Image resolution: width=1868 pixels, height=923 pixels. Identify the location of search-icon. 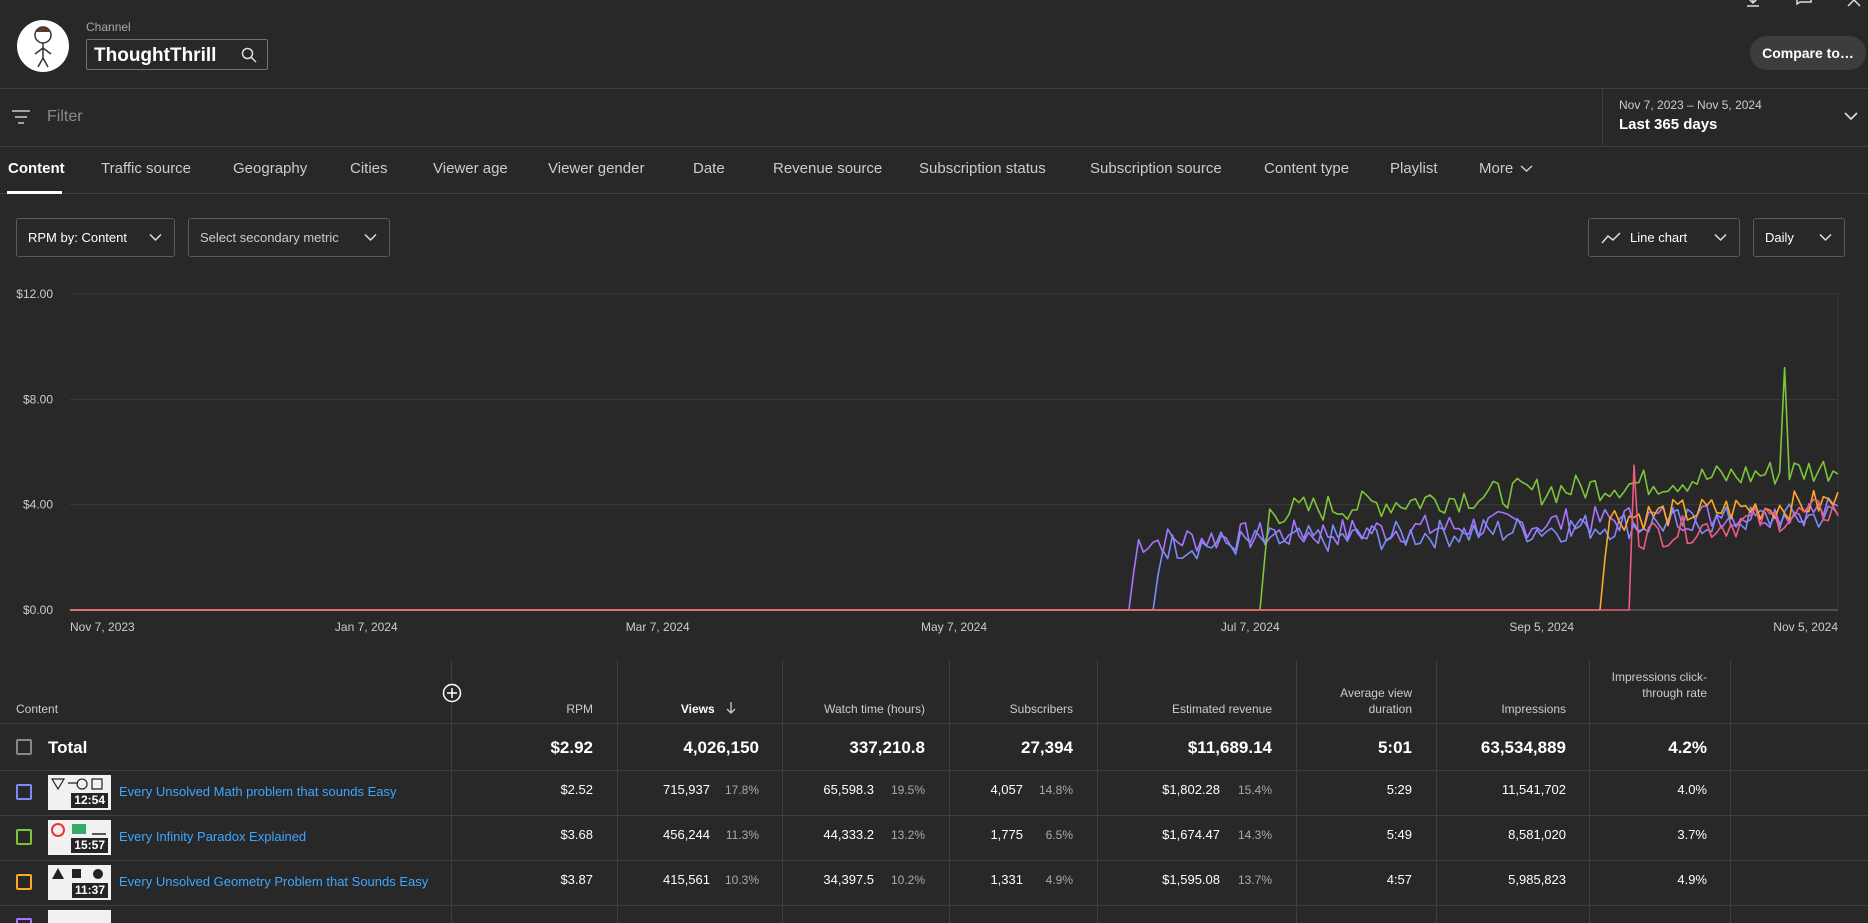
(249, 55).